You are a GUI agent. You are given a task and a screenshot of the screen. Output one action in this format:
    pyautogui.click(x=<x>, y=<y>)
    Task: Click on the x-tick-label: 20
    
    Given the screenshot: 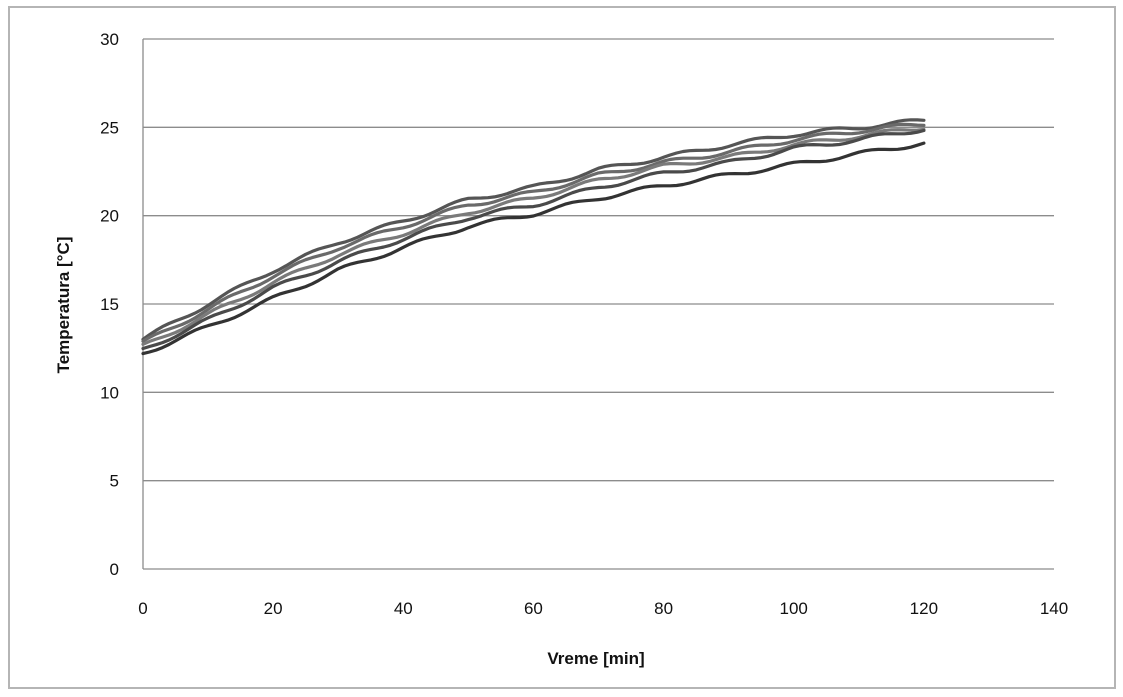 What is the action you would take?
    pyautogui.click(x=273, y=608)
    